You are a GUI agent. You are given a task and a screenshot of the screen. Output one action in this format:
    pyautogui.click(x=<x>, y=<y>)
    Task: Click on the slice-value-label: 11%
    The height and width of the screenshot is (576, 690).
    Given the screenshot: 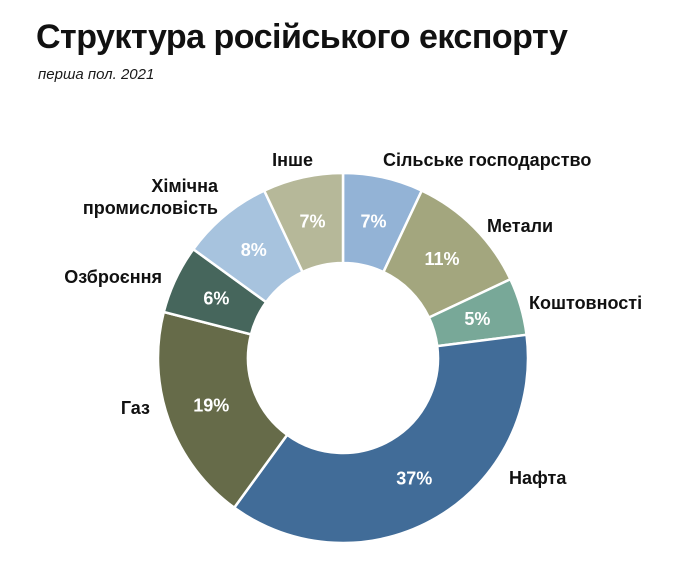 What is the action you would take?
    pyautogui.click(x=441, y=259)
    